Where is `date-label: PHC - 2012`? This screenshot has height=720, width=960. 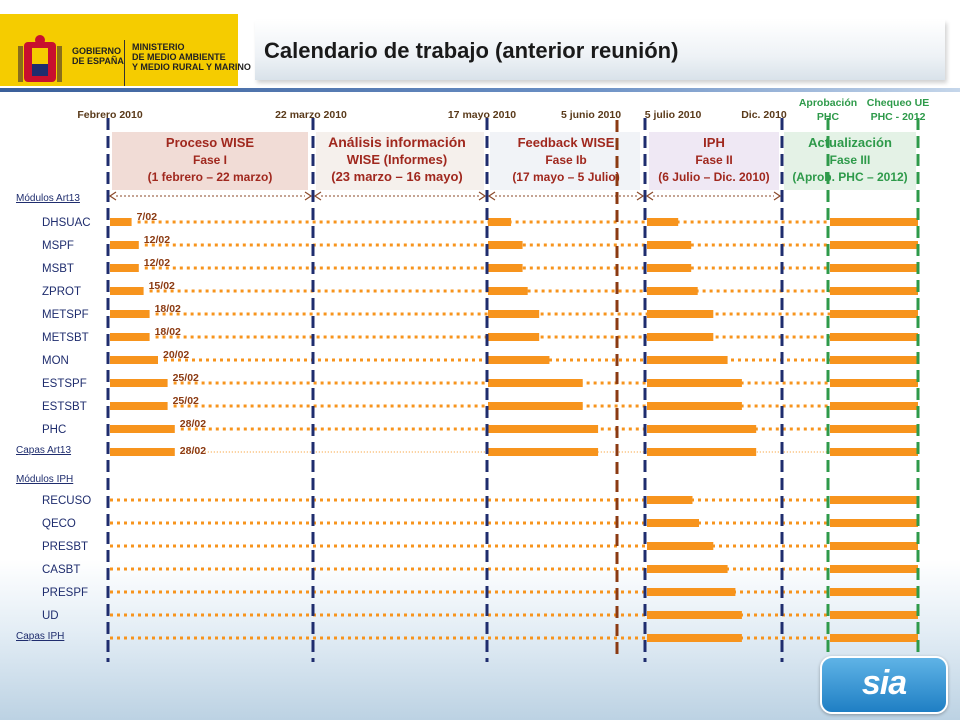
date-label: PHC - 2012 is located at coordinates (898, 117).